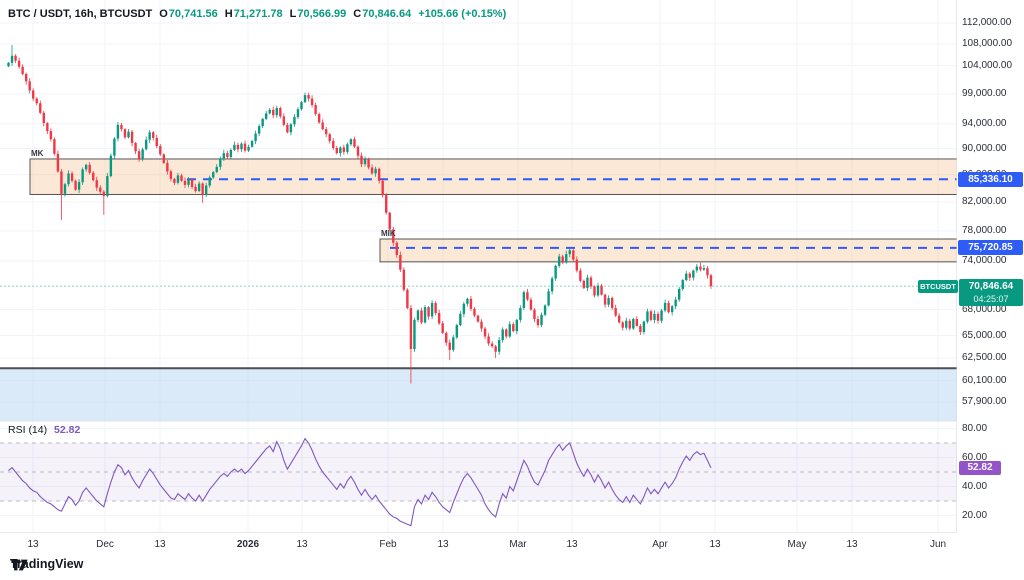  What do you see at coordinates (975, 515) in the screenshot?
I see `rsi-axis-label: 20.00` at bounding box center [975, 515].